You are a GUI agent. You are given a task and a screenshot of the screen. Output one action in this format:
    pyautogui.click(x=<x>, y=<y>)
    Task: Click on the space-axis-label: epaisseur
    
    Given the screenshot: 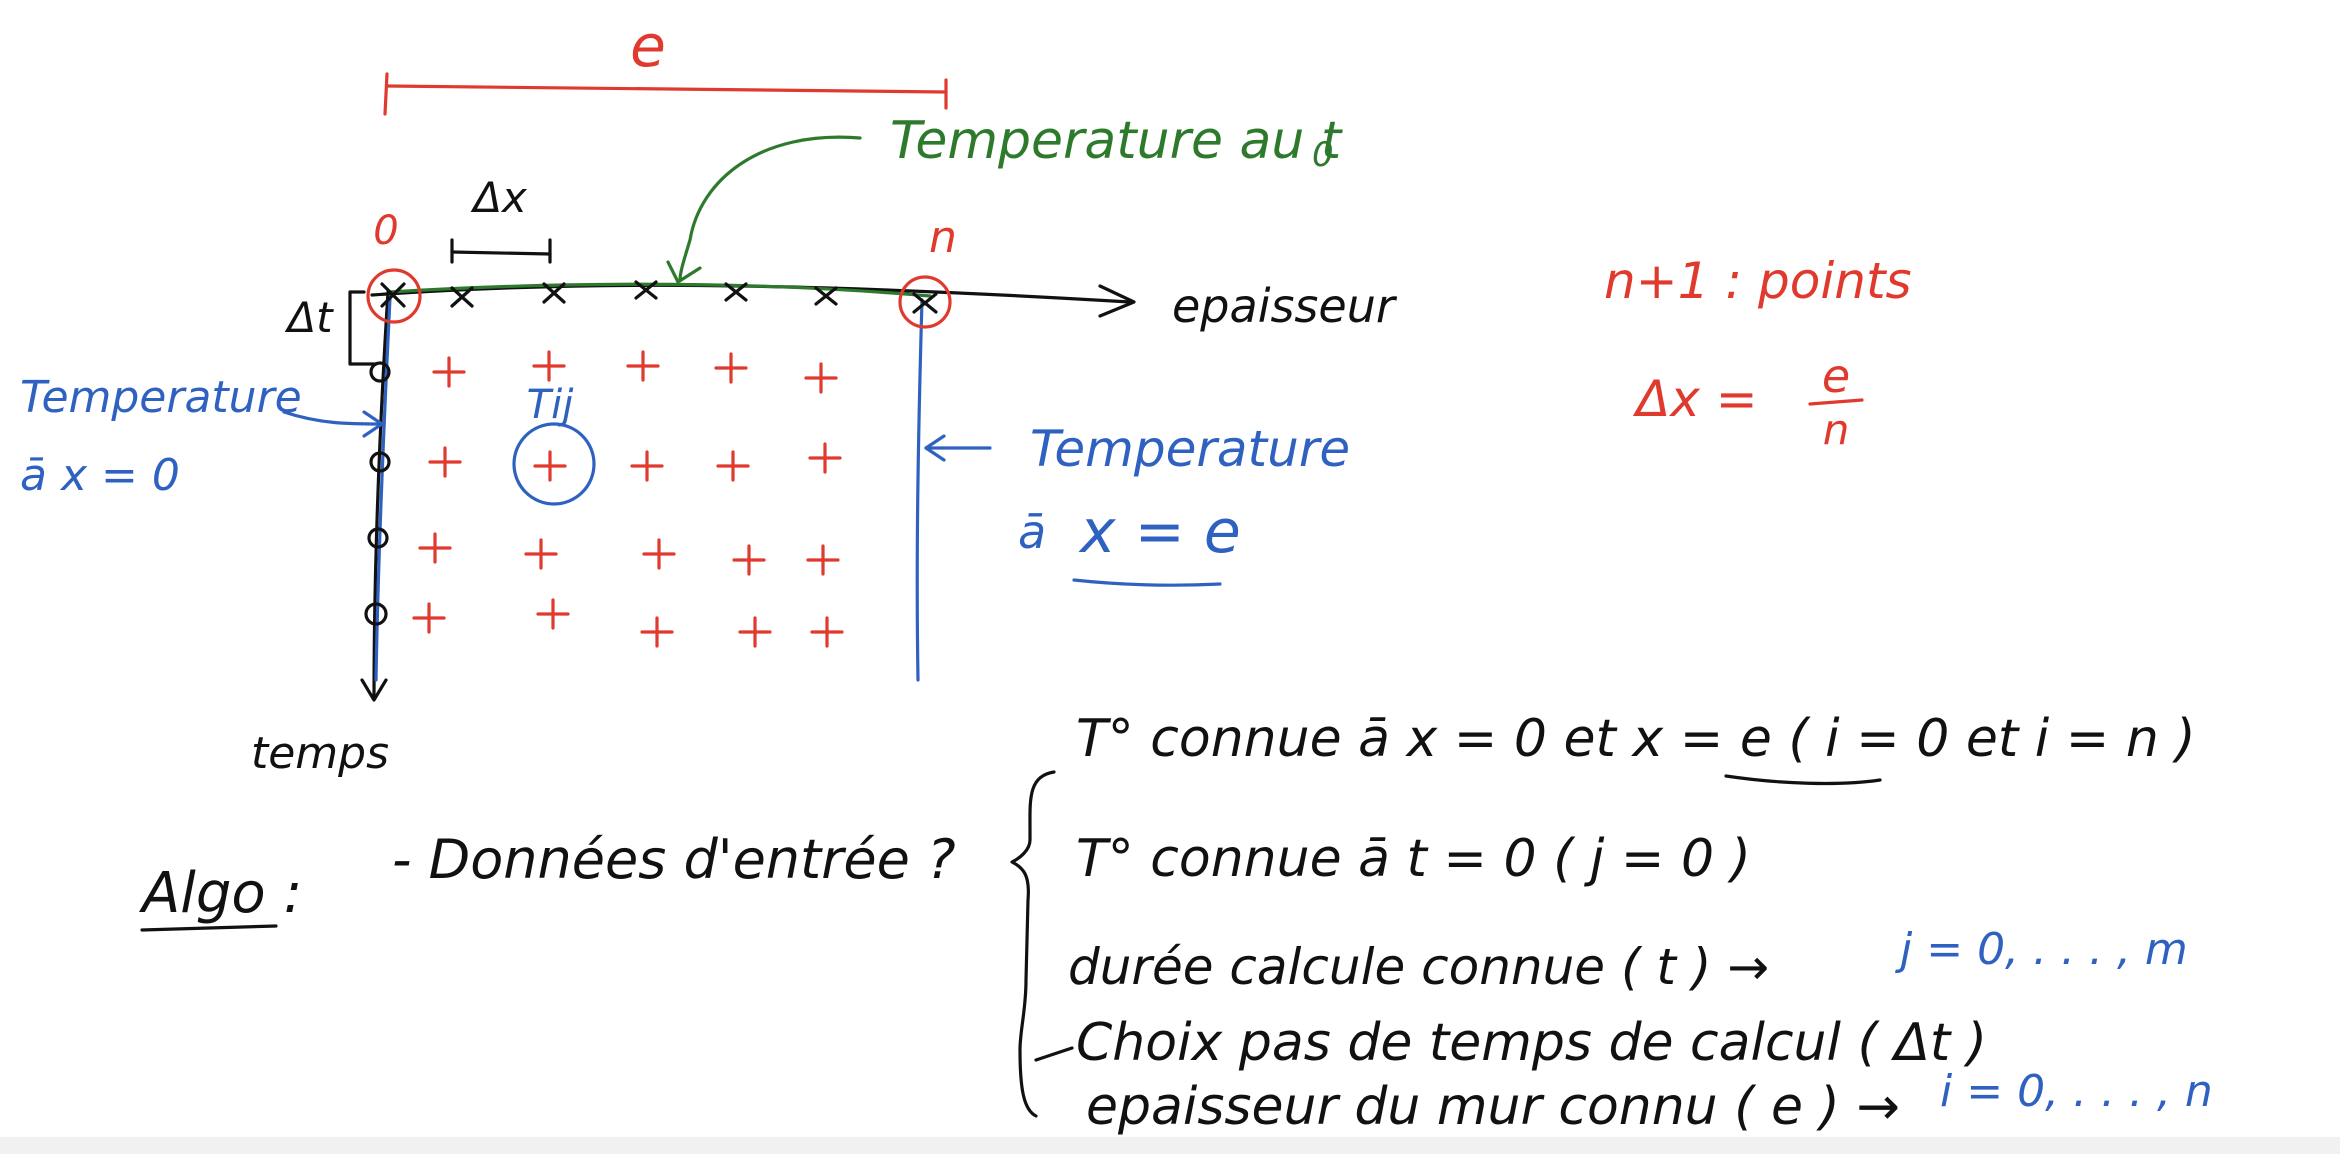 What is the action you would take?
    pyautogui.click(x=1285, y=306)
    